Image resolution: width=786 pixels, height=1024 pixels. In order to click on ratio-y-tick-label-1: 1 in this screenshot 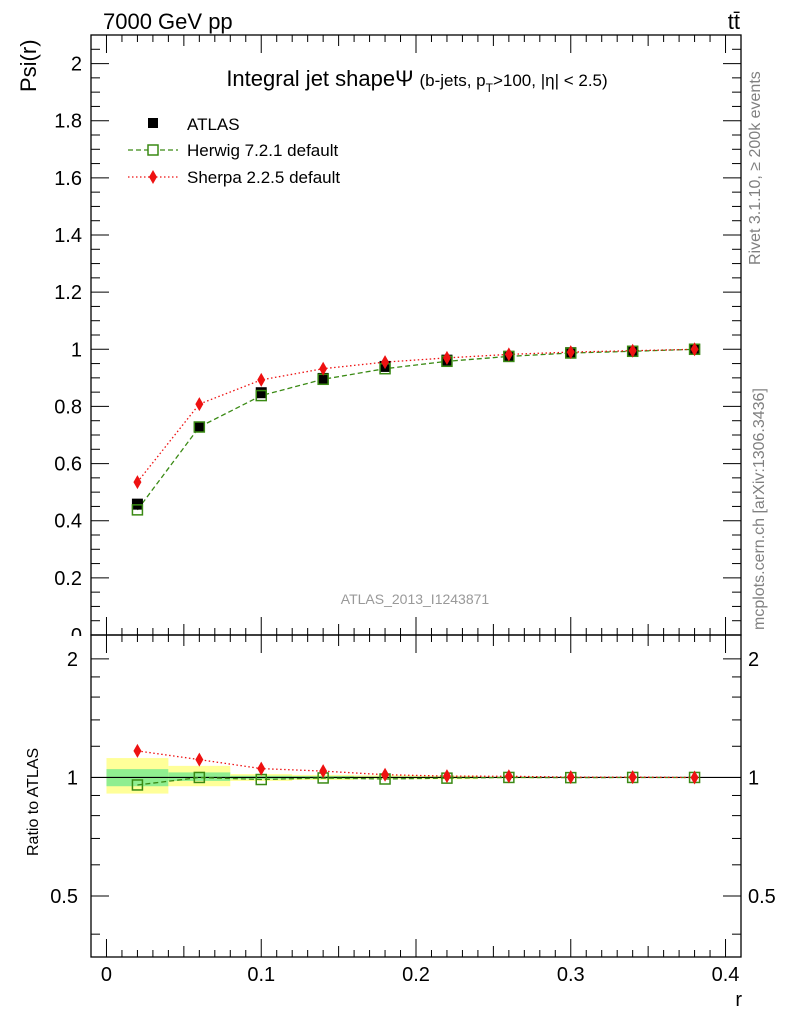, I will do `click(72, 778)`.